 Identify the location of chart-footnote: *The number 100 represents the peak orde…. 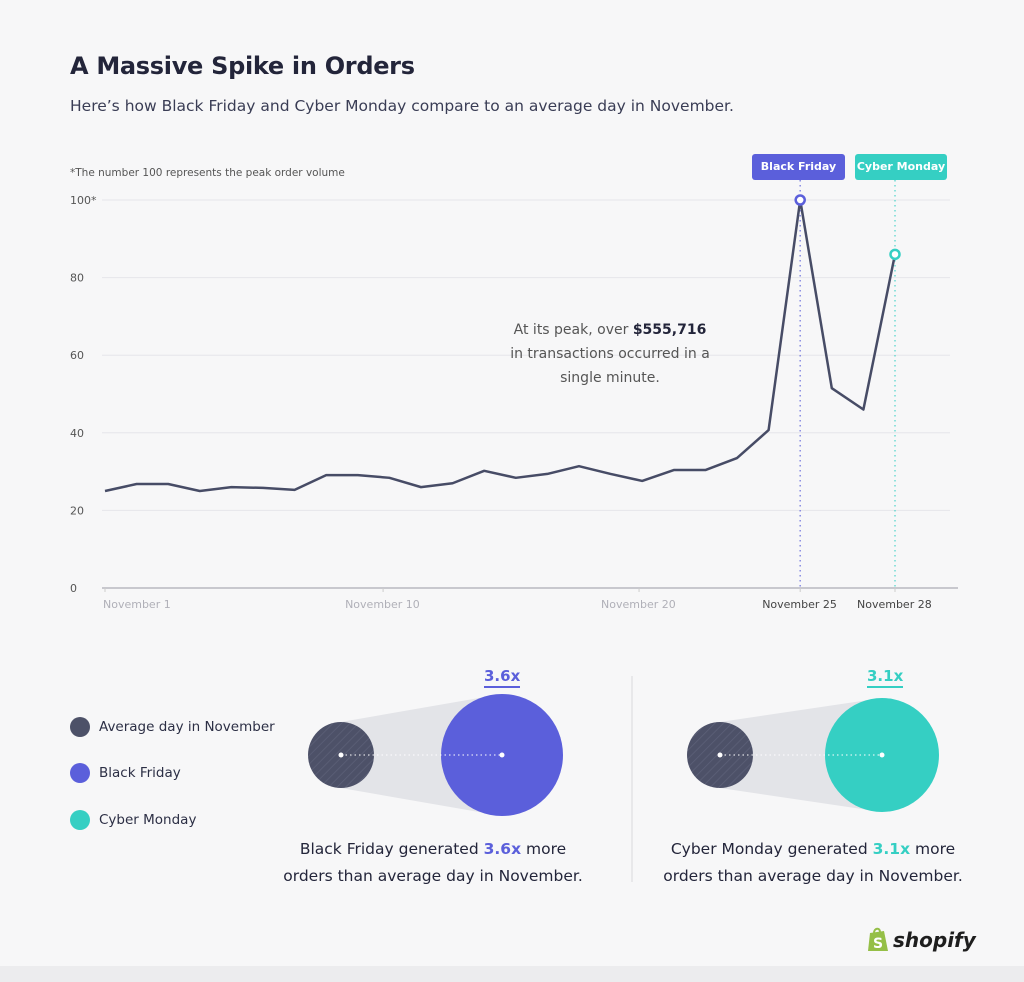
(207, 173).